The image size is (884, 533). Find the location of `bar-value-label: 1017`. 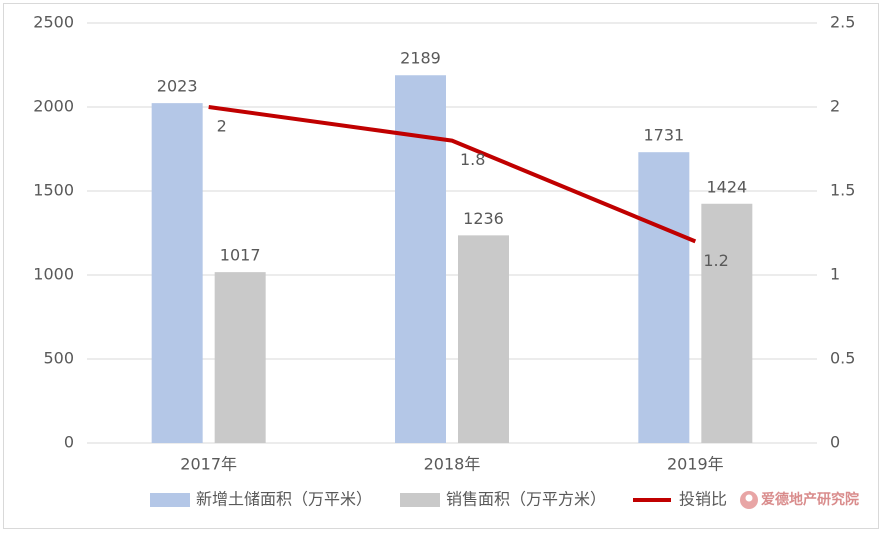

bar-value-label: 1017 is located at coordinates (240, 255).